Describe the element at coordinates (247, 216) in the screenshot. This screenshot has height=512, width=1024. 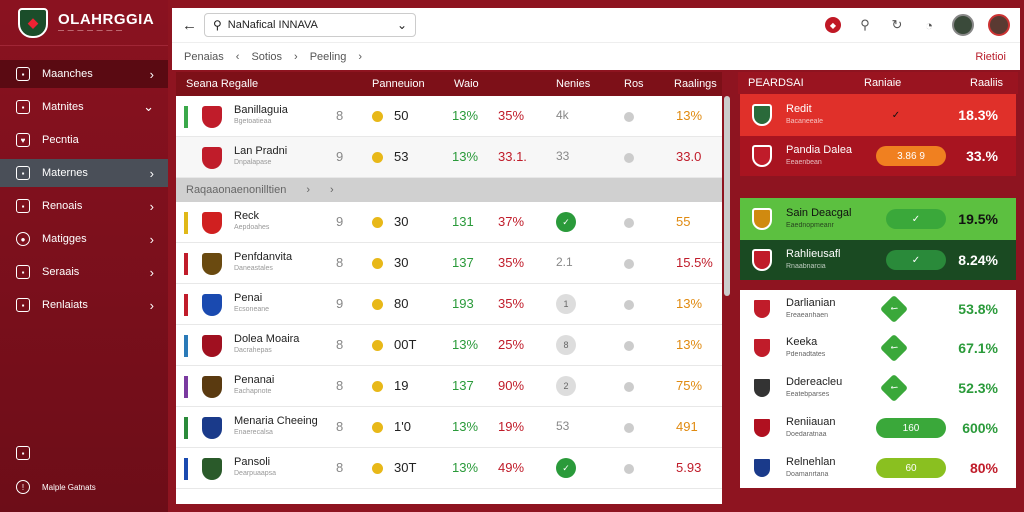
I see `team-name: Reck` at that location.